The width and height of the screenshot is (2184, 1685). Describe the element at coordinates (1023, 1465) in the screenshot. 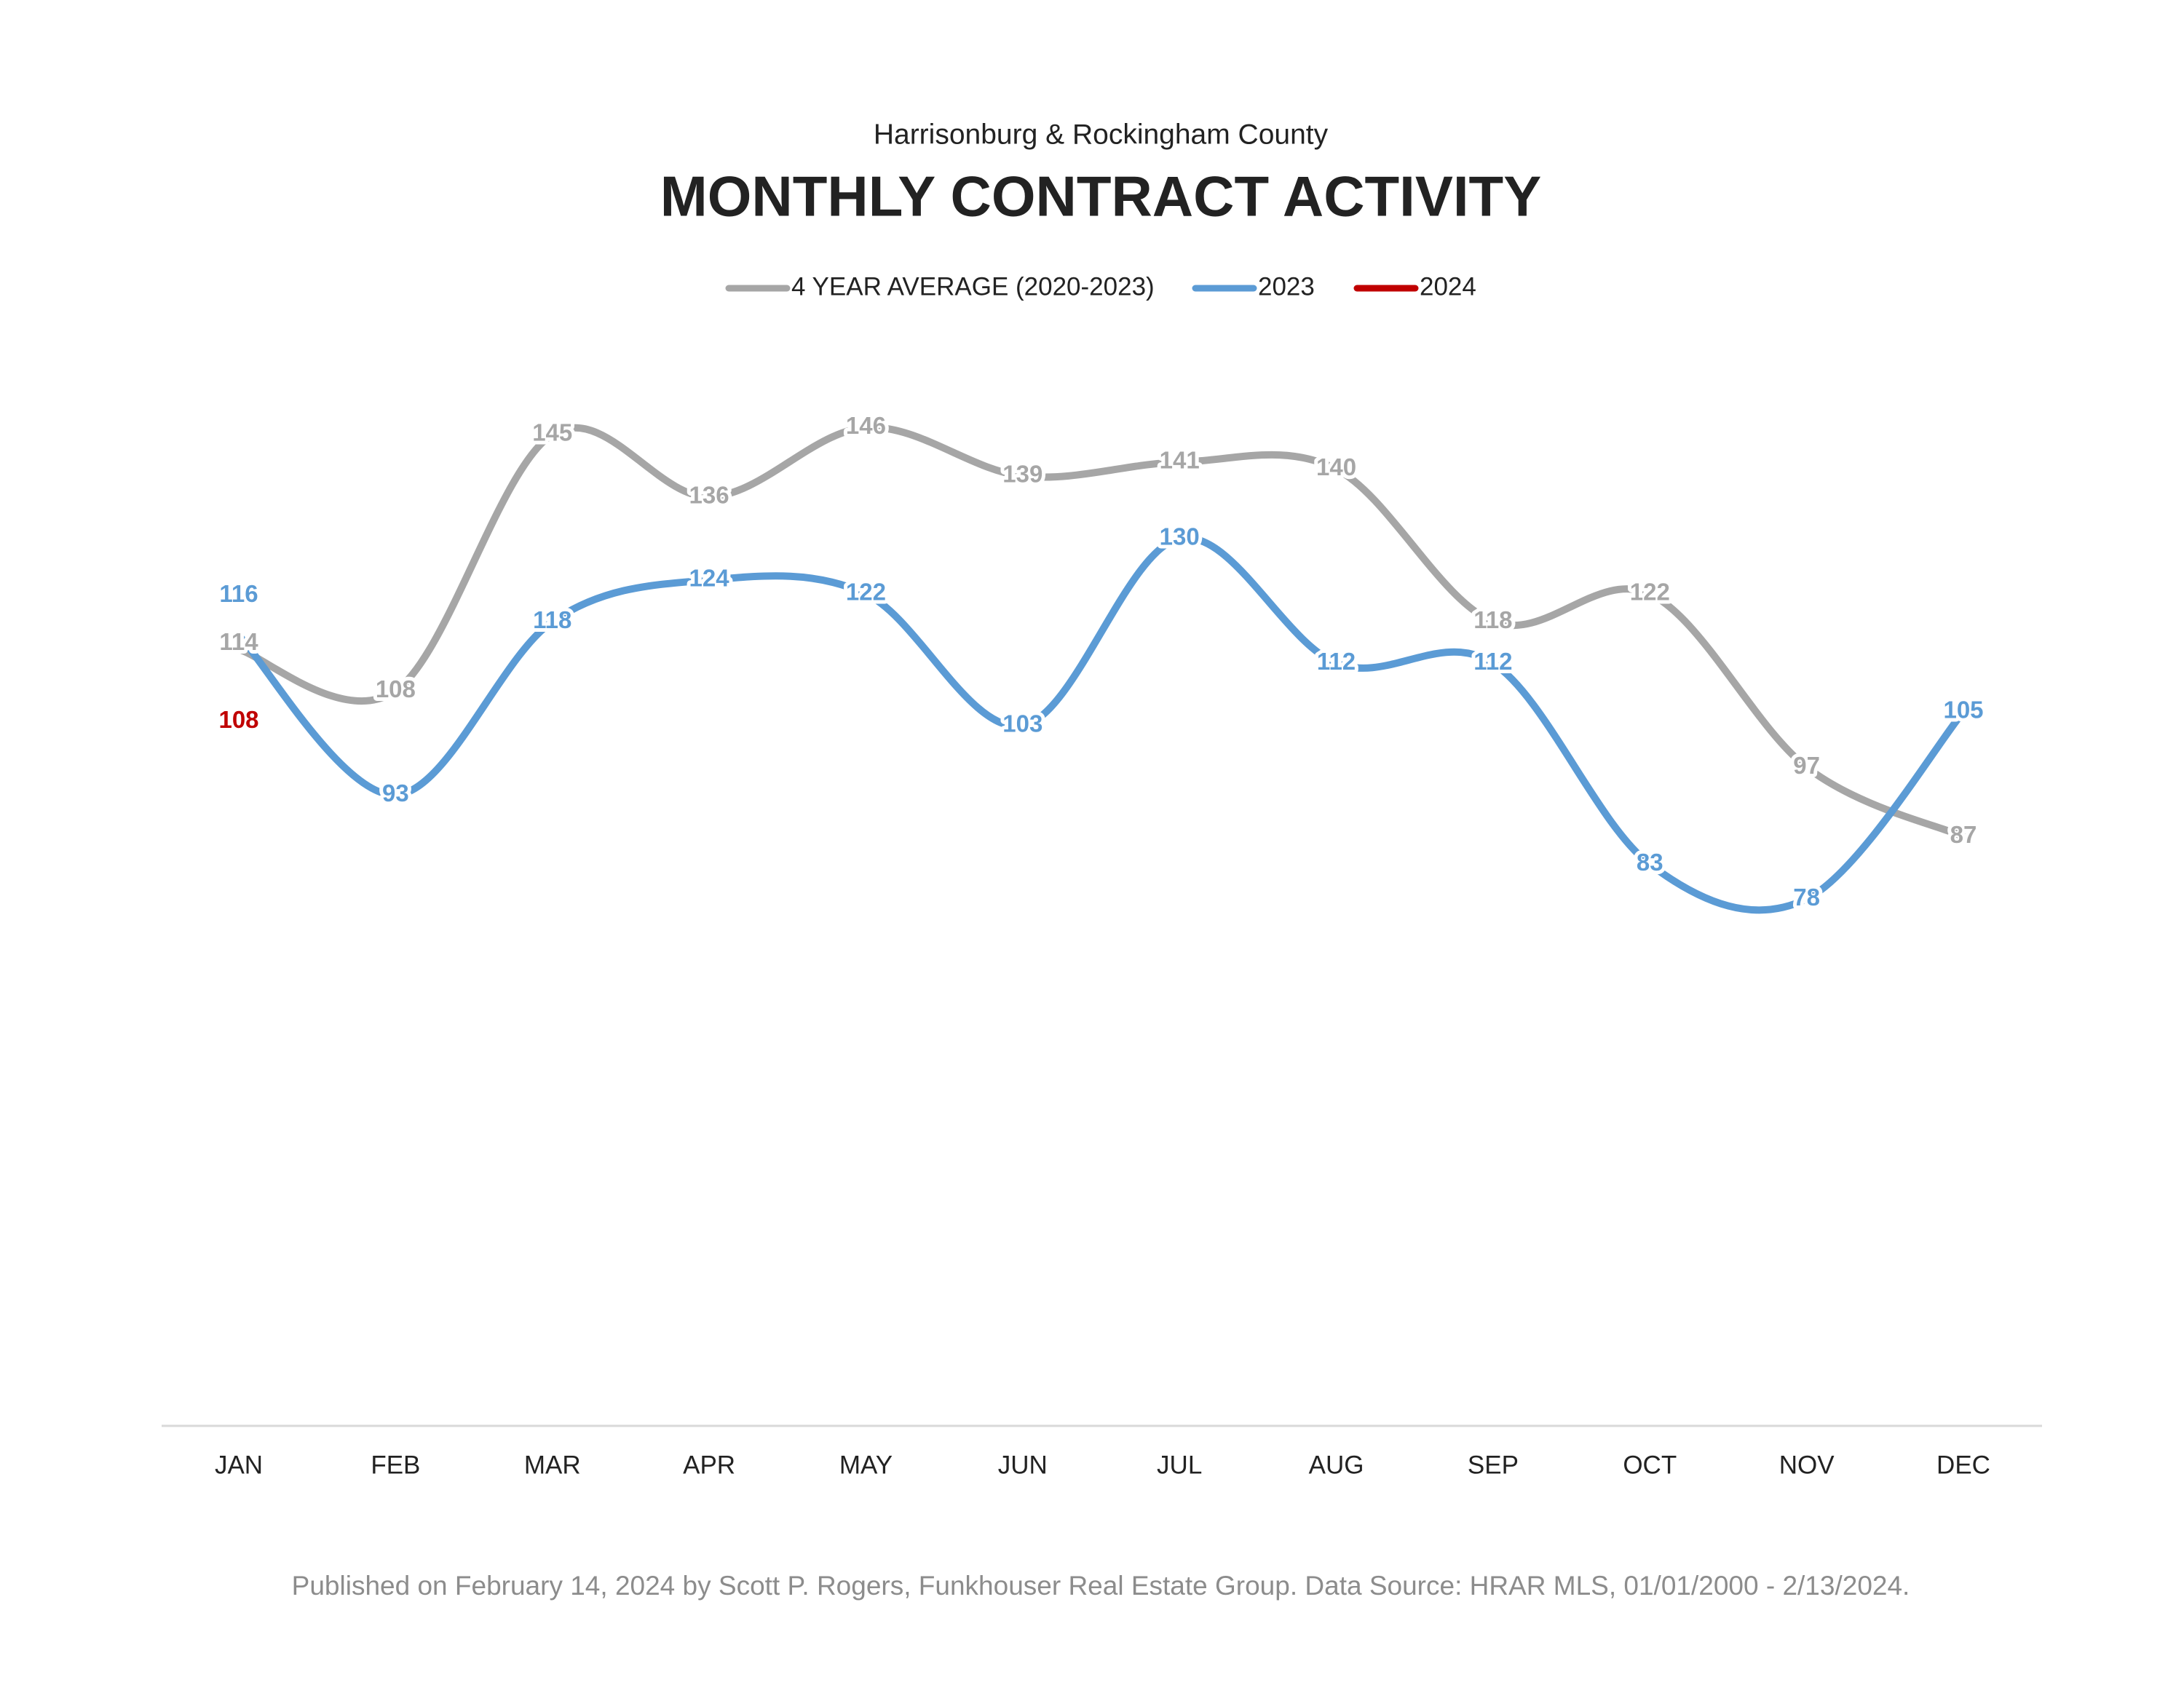

I see `x-tick-label: JUN` at that location.